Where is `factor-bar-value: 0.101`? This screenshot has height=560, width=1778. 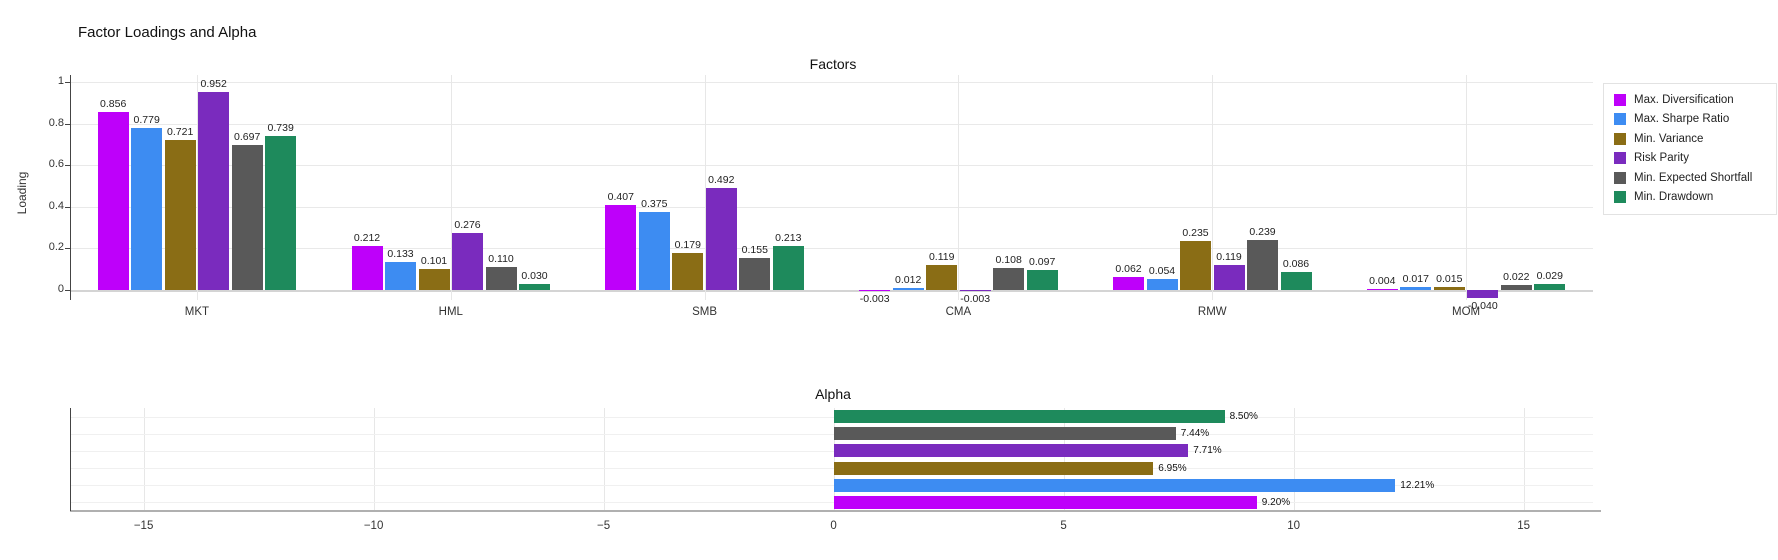 factor-bar-value: 0.101 is located at coordinates (434, 261).